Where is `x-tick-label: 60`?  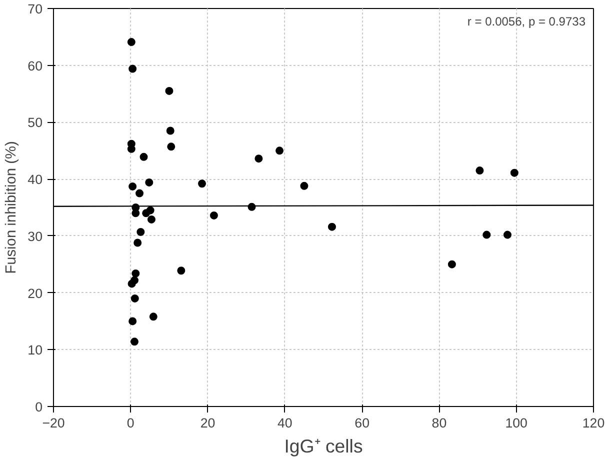
x-tick-label: 60 is located at coordinates (362, 423).